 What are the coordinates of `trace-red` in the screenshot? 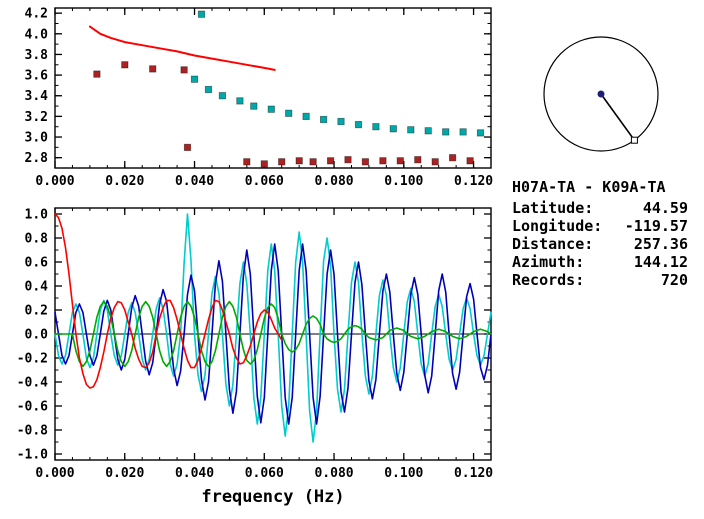 It's located at (168, 301).